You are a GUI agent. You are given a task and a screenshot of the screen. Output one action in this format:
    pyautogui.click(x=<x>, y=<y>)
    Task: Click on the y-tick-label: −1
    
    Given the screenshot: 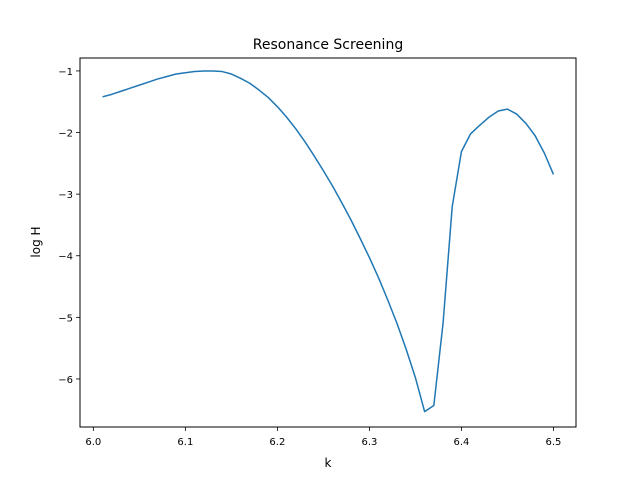 What is the action you would take?
    pyautogui.click(x=65, y=72)
    